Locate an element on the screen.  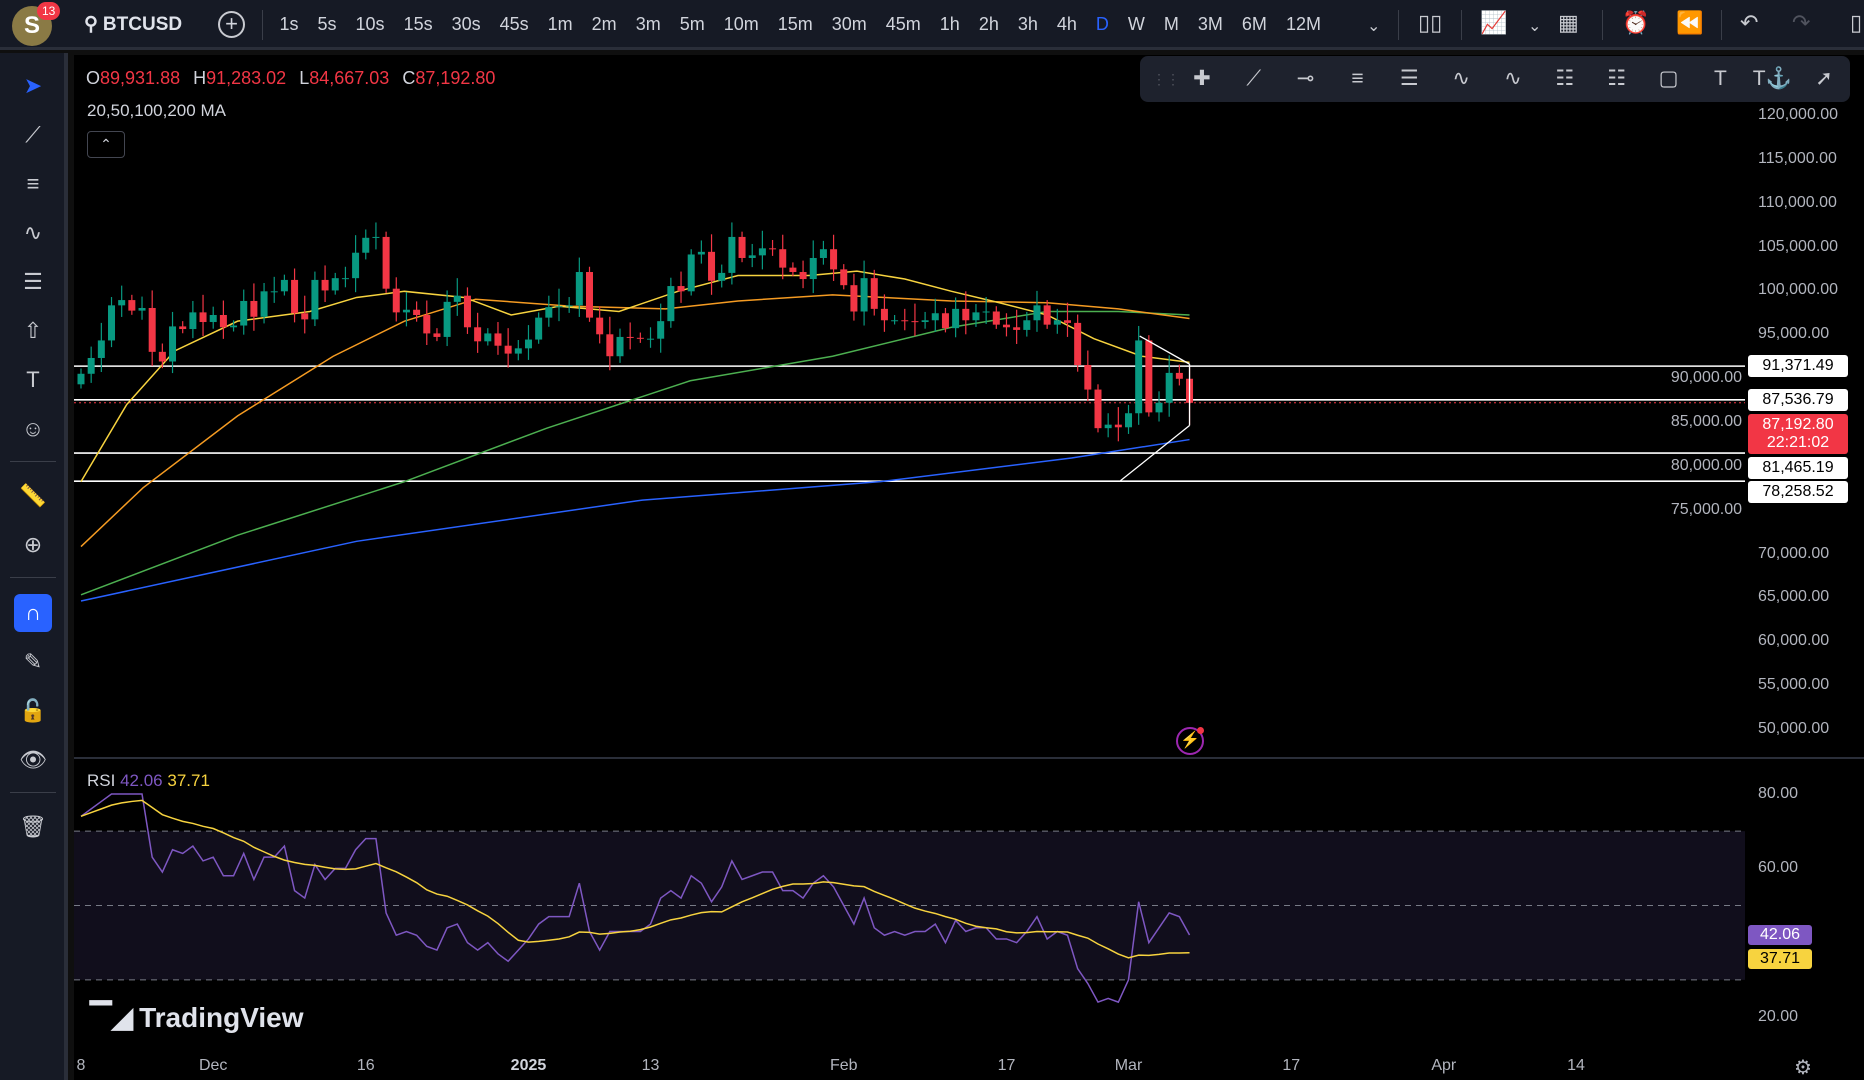
interval-2h: 2h is located at coordinates (988, 24).